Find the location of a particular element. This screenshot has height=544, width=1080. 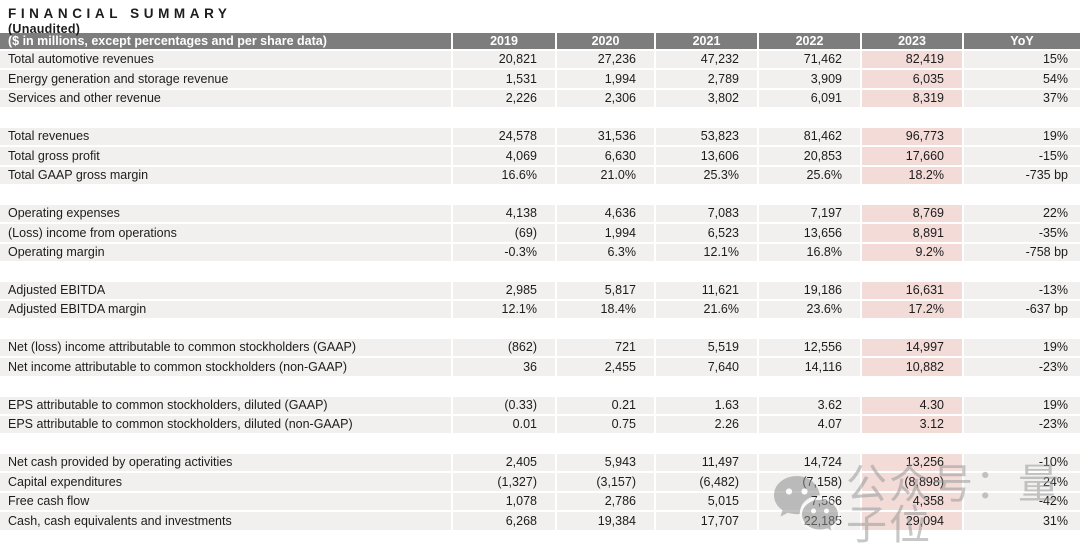

yoy-value: -23% is located at coordinates (1021, 367).